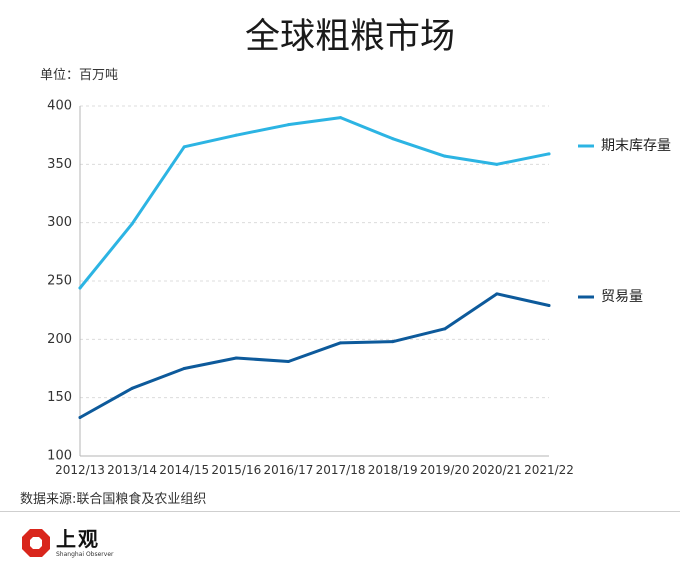  Describe the element at coordinates (132, 470) in the screenshot. I see `x-tick-label: 2013/14` at that location.